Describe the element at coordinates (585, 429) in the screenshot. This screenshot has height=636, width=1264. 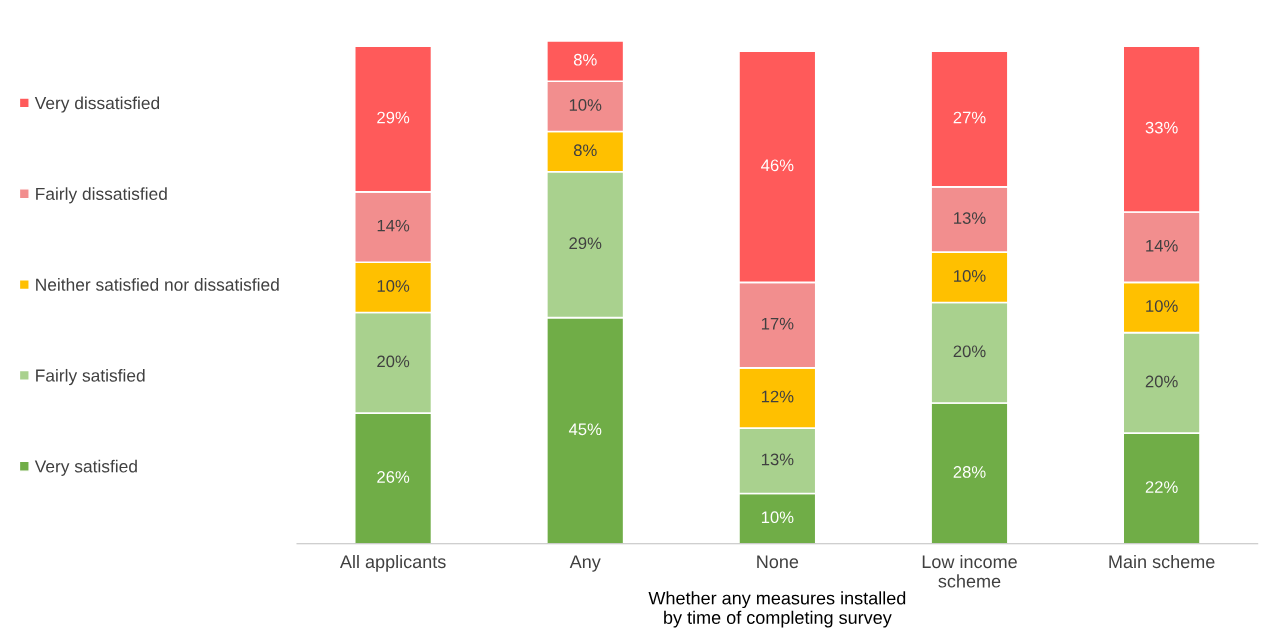
I see `data-label: 45%` at that location.